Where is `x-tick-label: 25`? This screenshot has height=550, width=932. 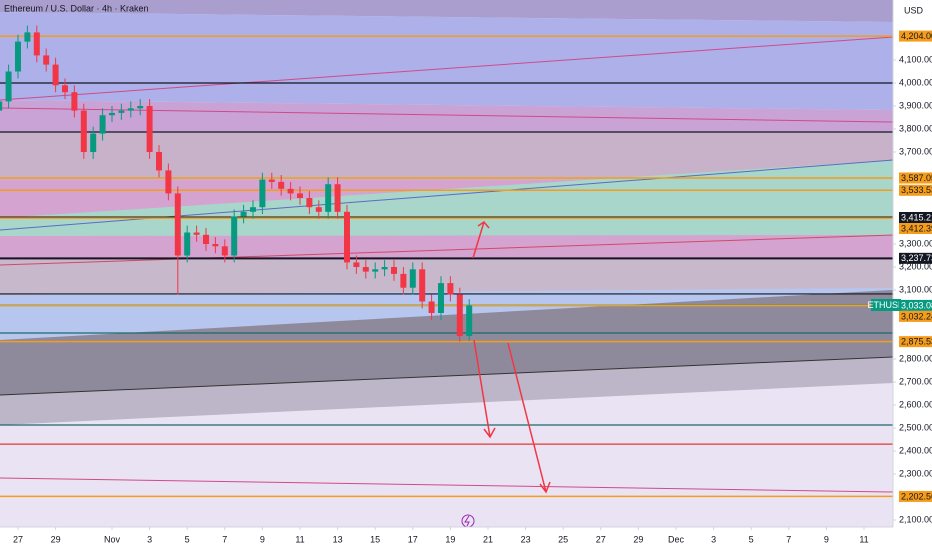 x-tick-label: 25 is located at coordinates (563, 539).